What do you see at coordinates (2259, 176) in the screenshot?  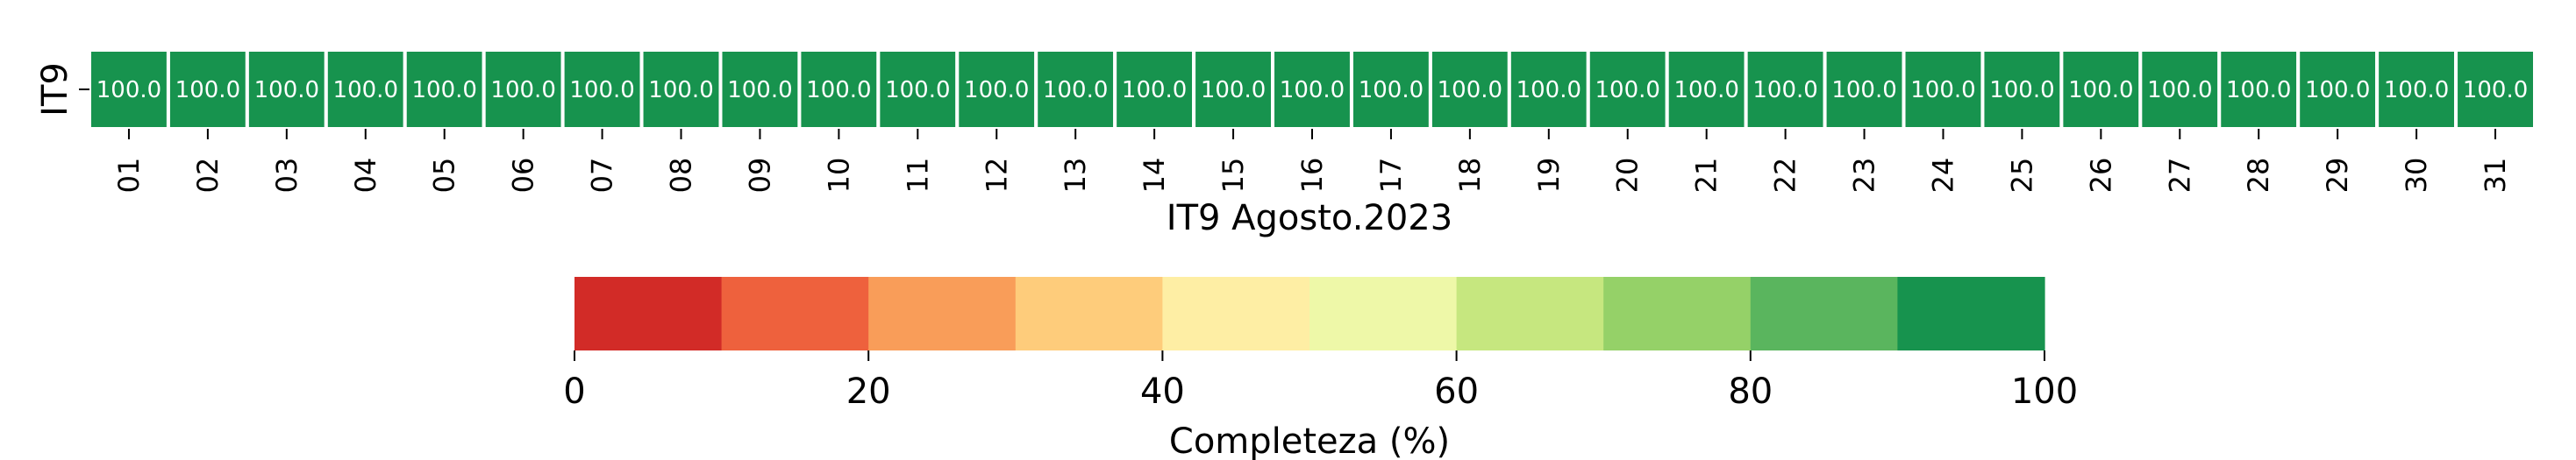 I see `column-tick-label: 28` at bounding box center [2259, 176].